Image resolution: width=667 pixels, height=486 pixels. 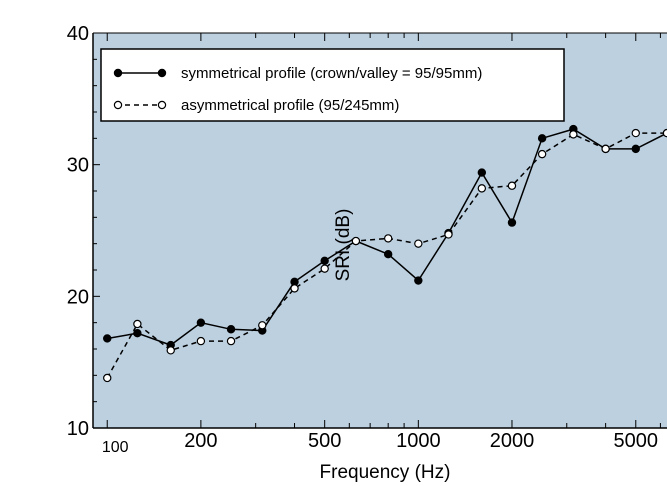 I want to click on x-tick-label: 500, so click(x=324, y=441).